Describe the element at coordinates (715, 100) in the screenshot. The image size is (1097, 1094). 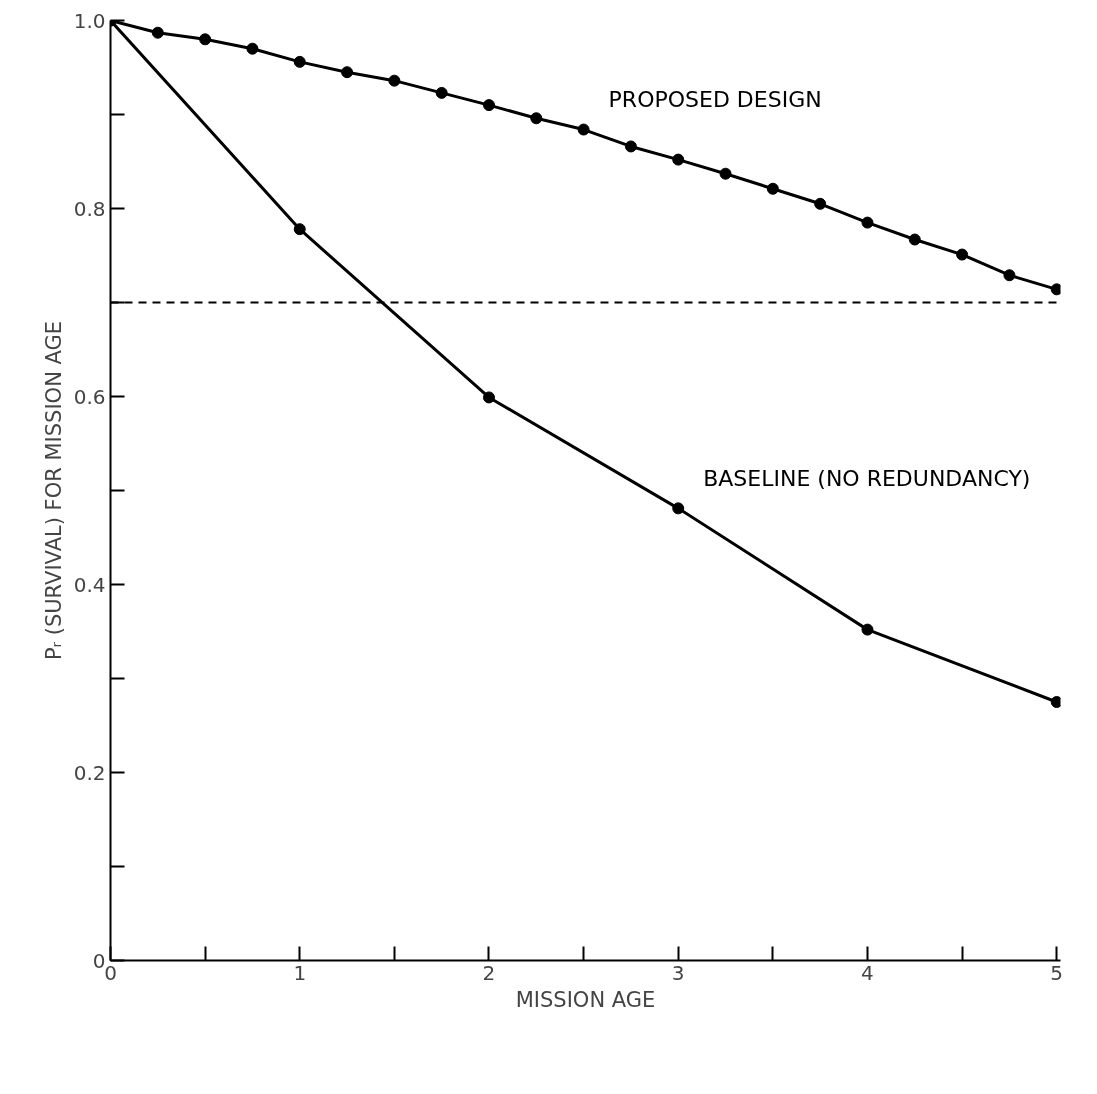
I see `series-label: PROPOSED DESIGN` at that location.